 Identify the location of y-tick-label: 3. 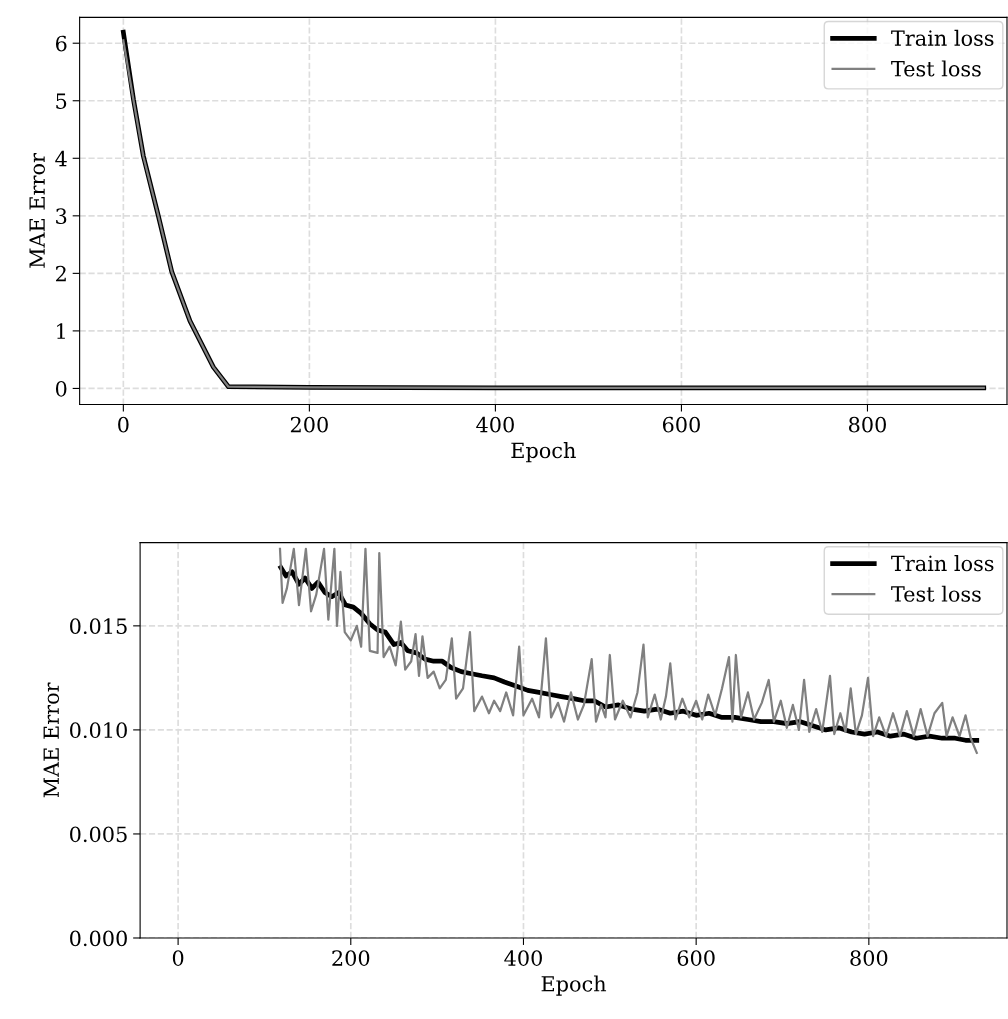
(61, 216).